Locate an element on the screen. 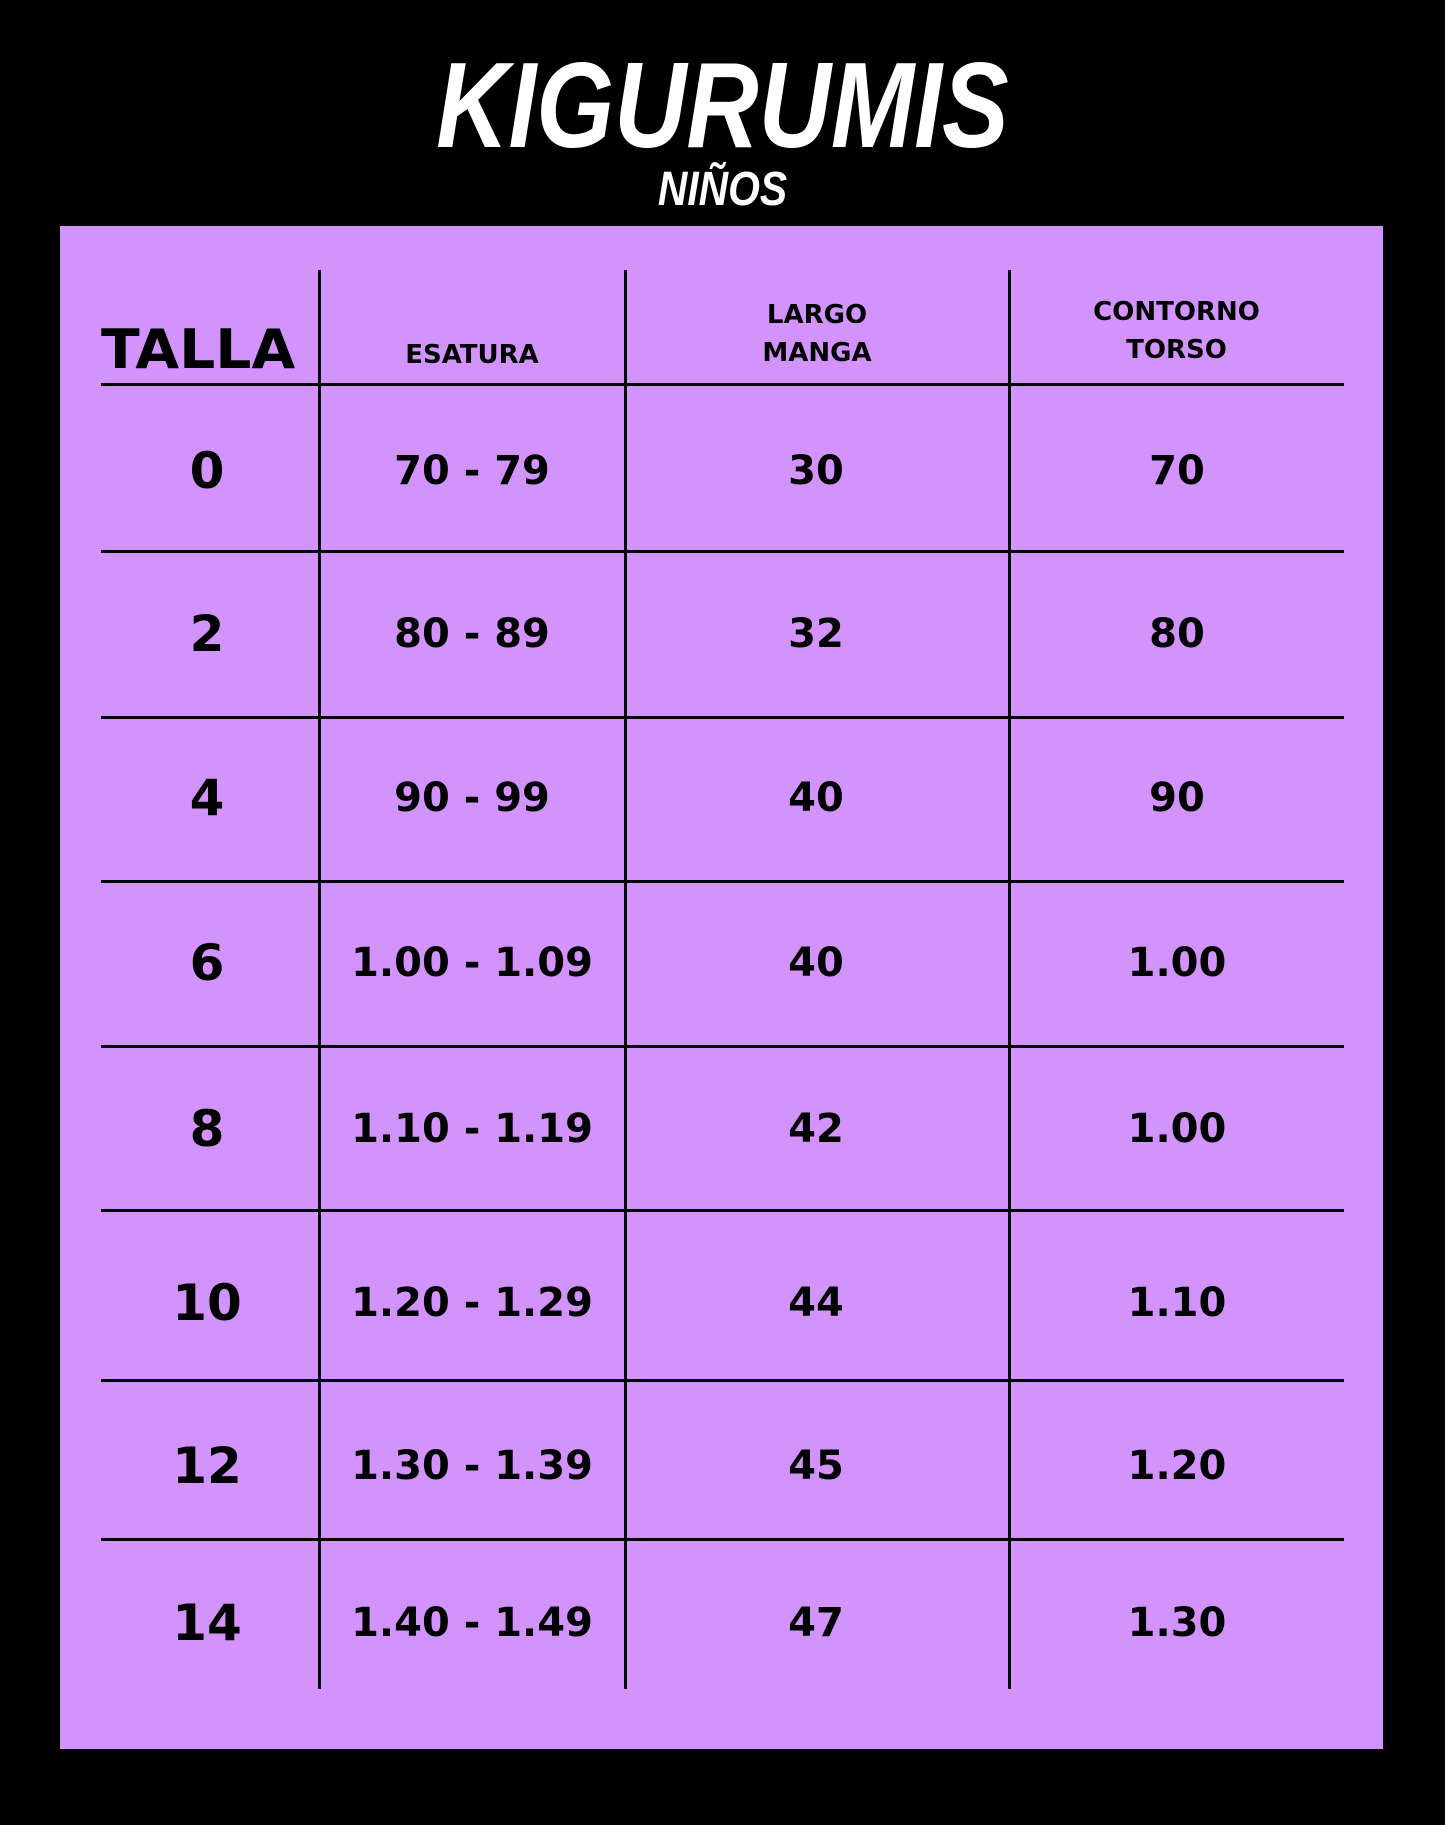 The width and height of the screenshot is (1445, 1825). cell-talla: 6 is located at coordinates (207, 963).